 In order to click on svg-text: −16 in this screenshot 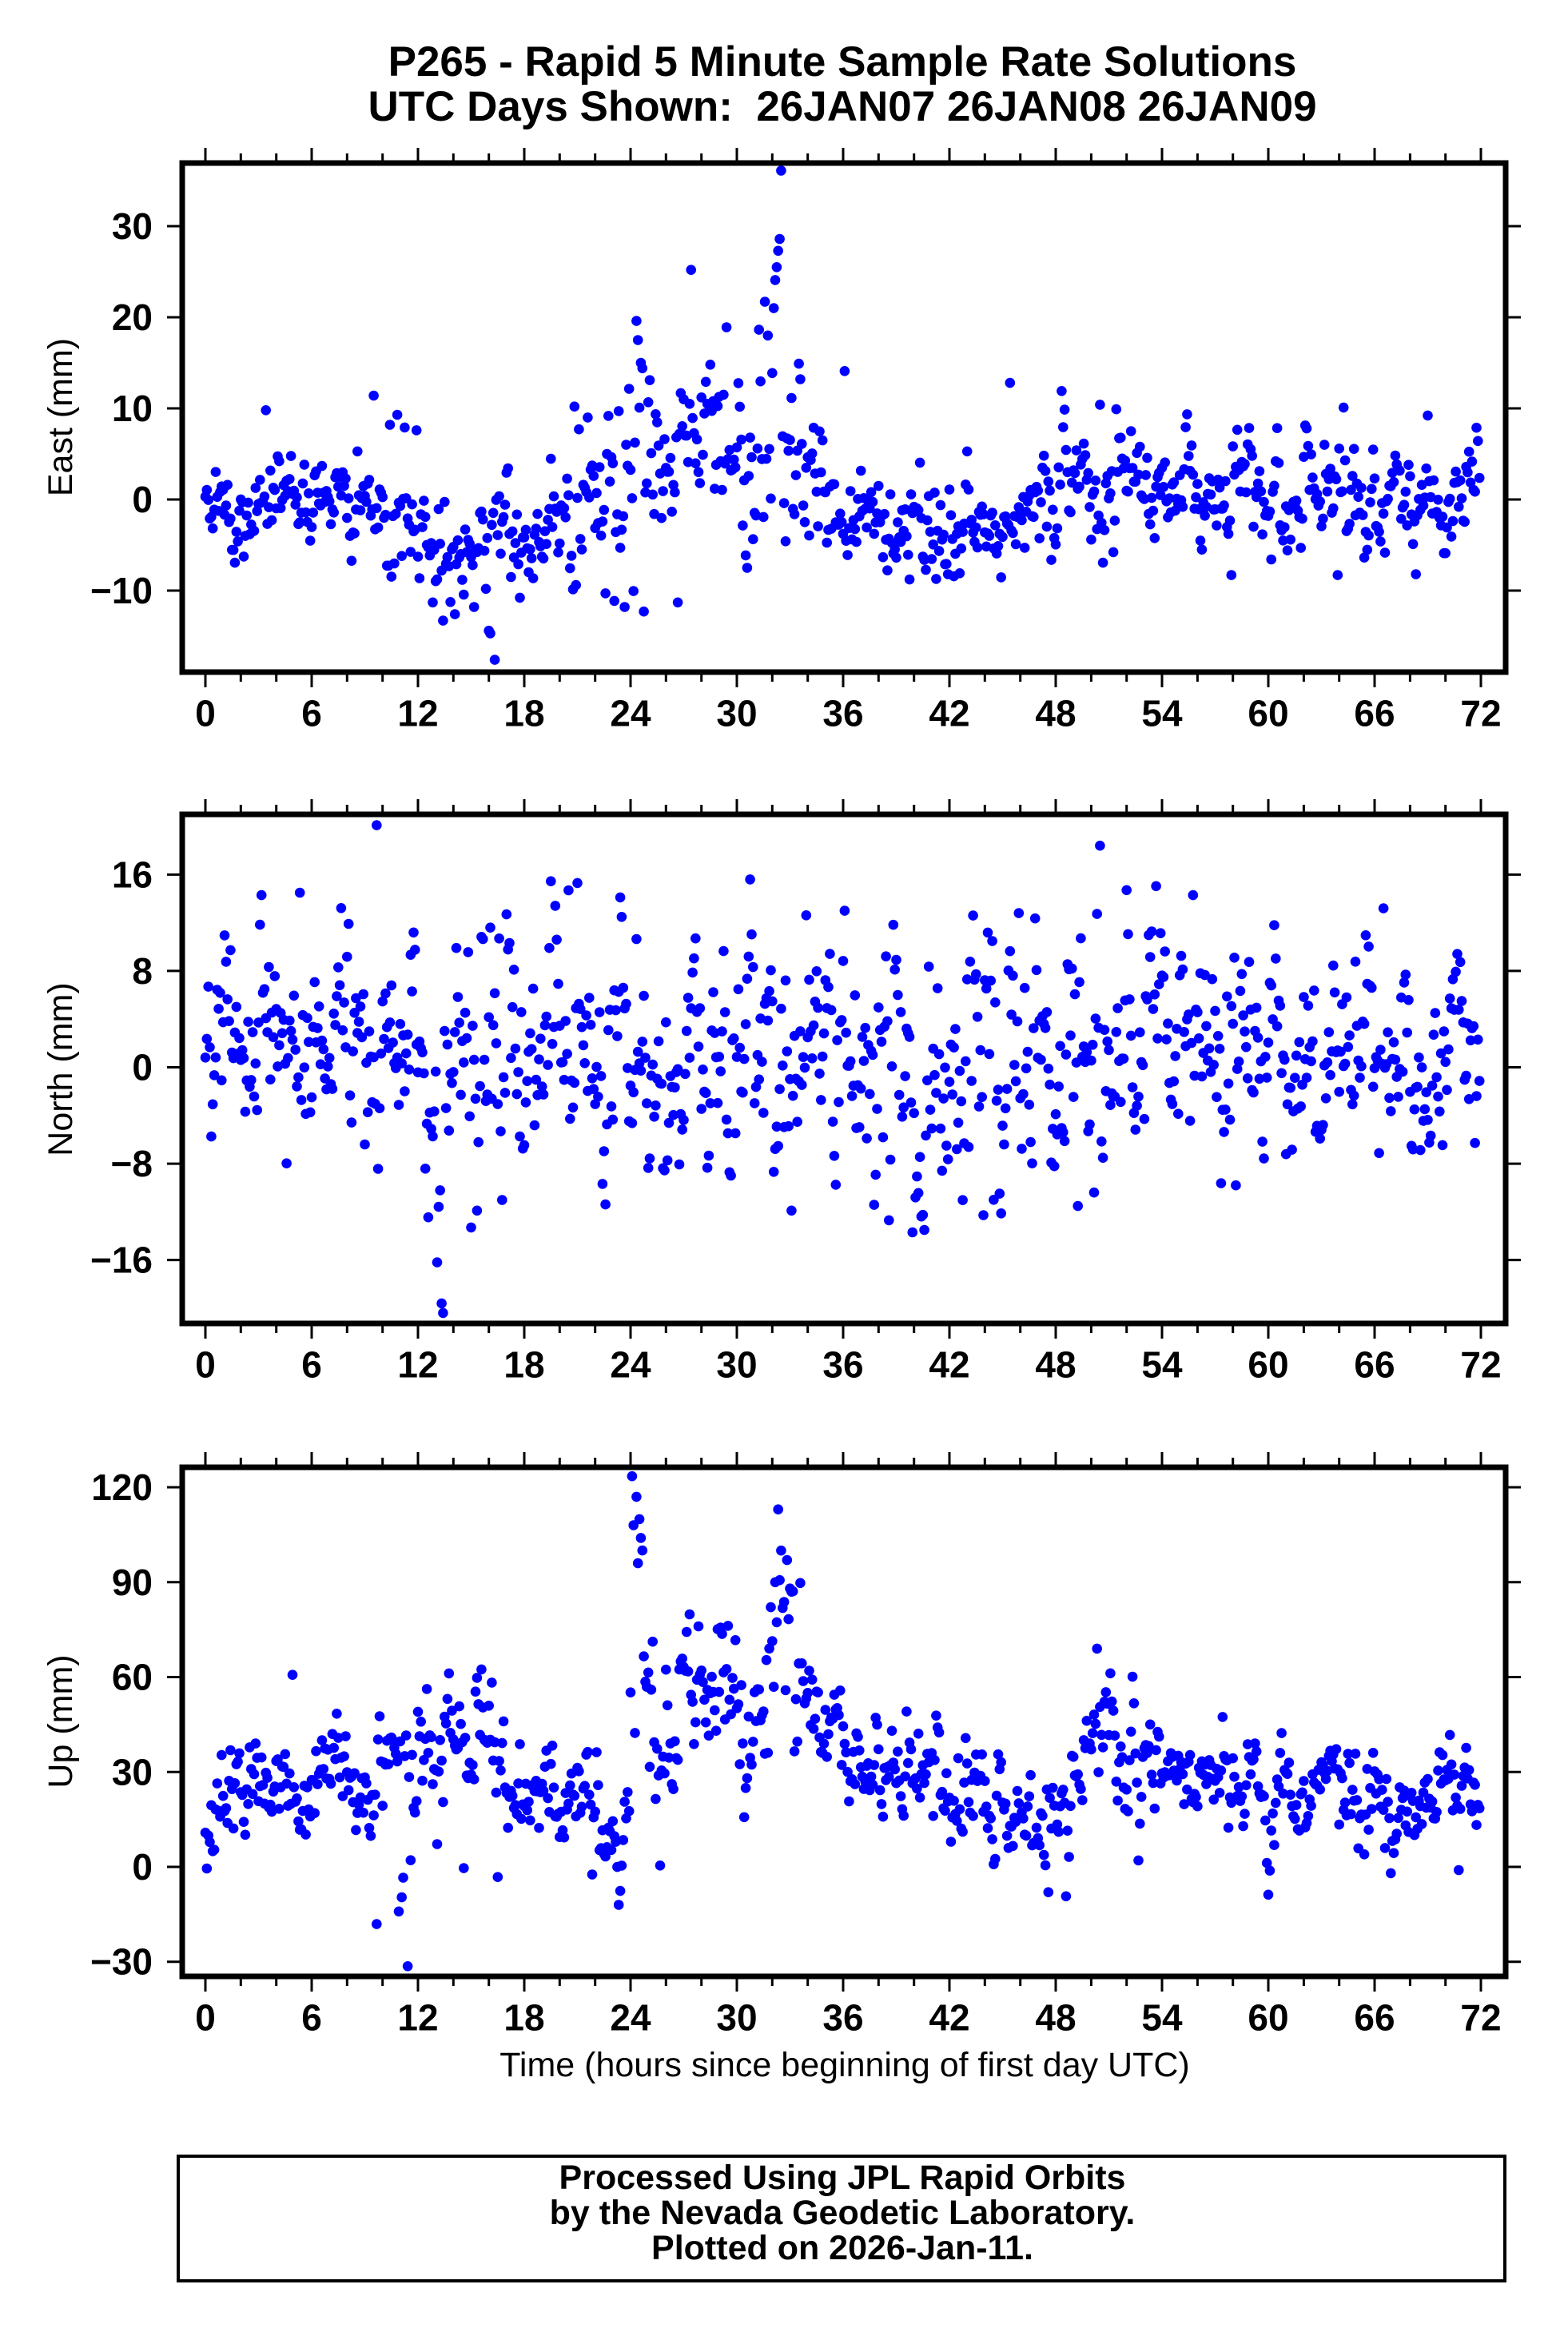, I will do `click(121, 1260)`.